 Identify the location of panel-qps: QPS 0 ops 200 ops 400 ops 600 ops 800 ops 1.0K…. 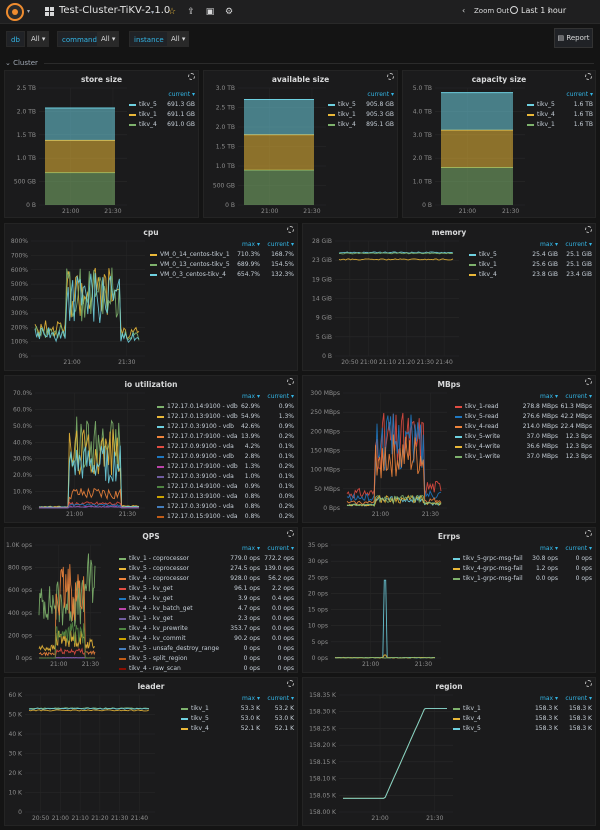
(151, 600).